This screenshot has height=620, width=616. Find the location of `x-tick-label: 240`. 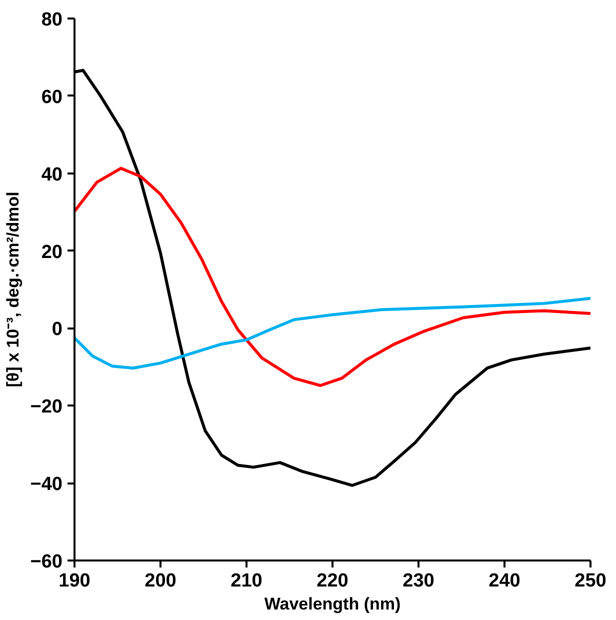

x-tick-label: 240 is located at coordinates (504, 581).